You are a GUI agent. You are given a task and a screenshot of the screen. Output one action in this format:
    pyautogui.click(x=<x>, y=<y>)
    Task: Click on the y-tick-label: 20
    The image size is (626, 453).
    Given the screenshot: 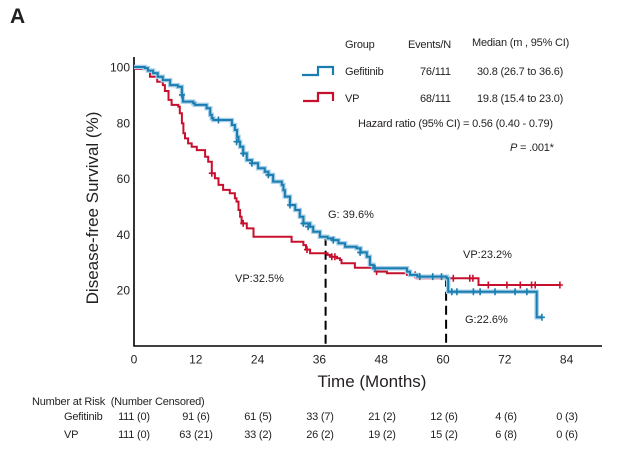 What is the action you would take?
    pyautogui.click(x=124, y=291)
    